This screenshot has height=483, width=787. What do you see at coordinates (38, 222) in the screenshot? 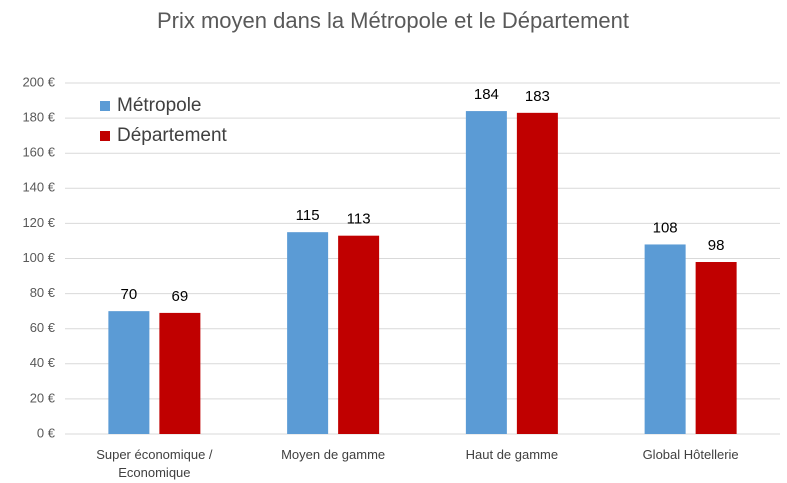
I see `y-tick-label: 120 €` at bounding box center [38, 222].